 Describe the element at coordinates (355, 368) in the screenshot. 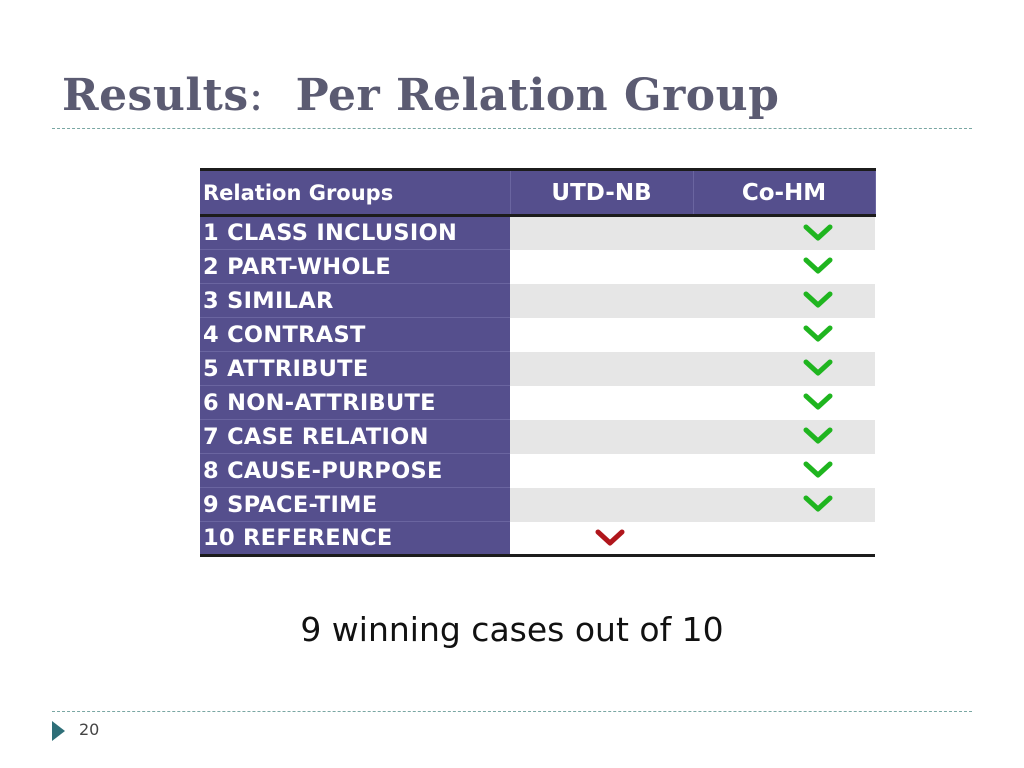

I see `relation-group-label: 5 ATTRIBUTE` at that location.